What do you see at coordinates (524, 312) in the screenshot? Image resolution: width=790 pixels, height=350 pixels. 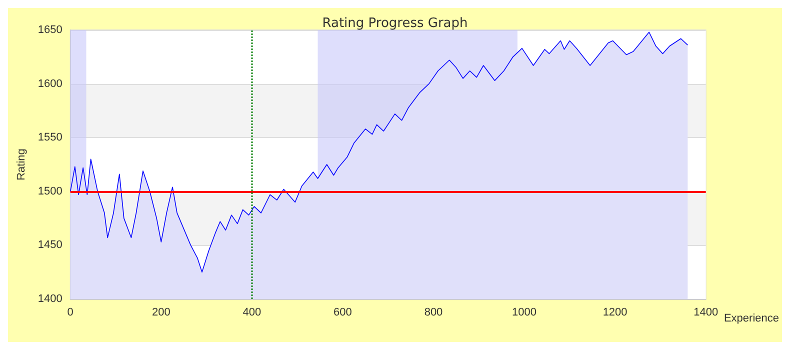 I see `x-tick-label: 1000` at bounding box center [524, 312].